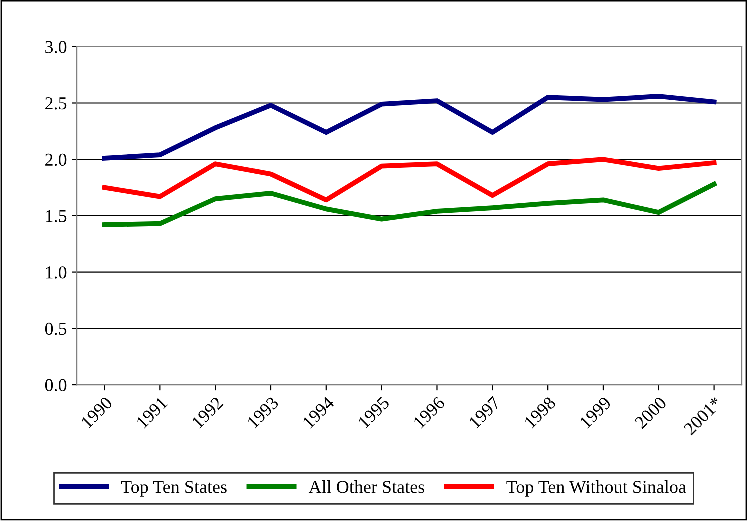 This screenshot has width=748, height=521. Describe the element at coordinates (56, 47) in the screenshot. I see `y-tick-label: 3.0` at that location.